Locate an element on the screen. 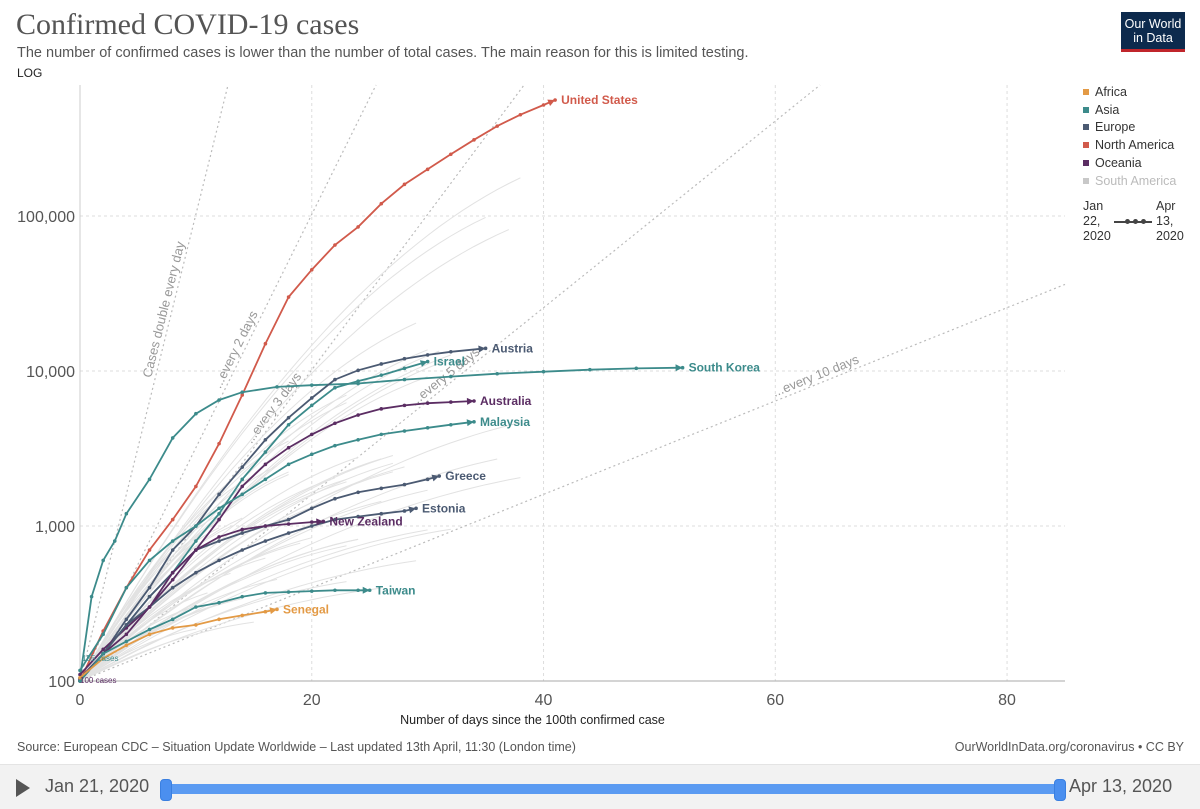  legend-swatch-asia is located at coordinates (1086, 109).